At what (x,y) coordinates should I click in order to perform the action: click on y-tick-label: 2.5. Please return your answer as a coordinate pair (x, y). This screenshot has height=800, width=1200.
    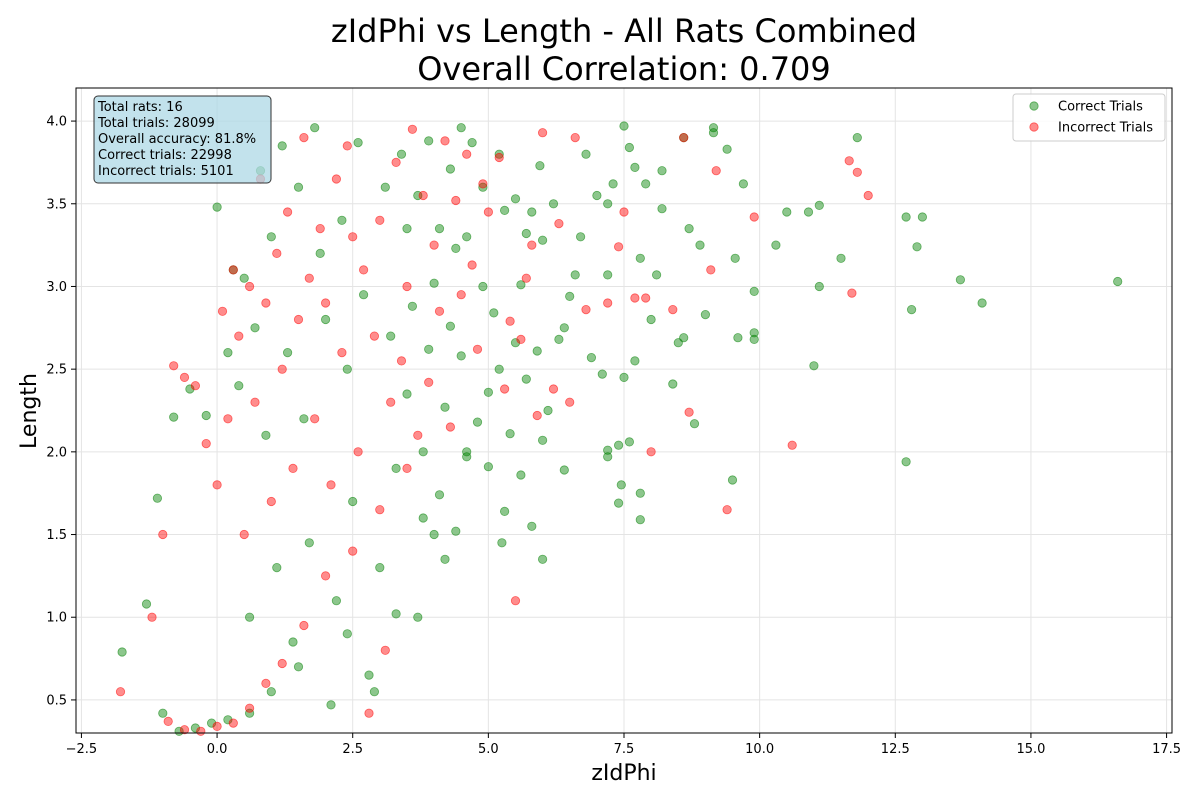
    Looking at the image, I should click on (56, 370).